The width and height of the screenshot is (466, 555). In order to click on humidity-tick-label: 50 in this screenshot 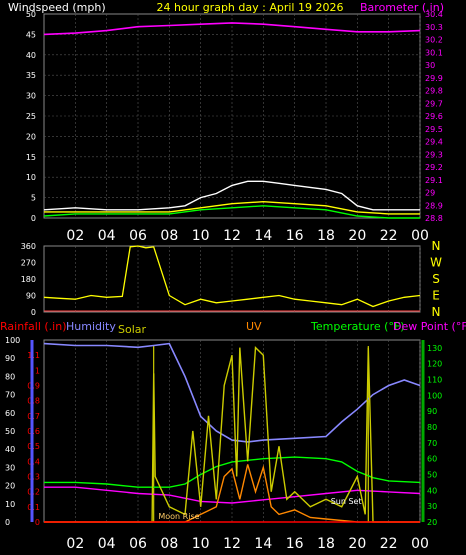, I will do `click(10, 431)`.